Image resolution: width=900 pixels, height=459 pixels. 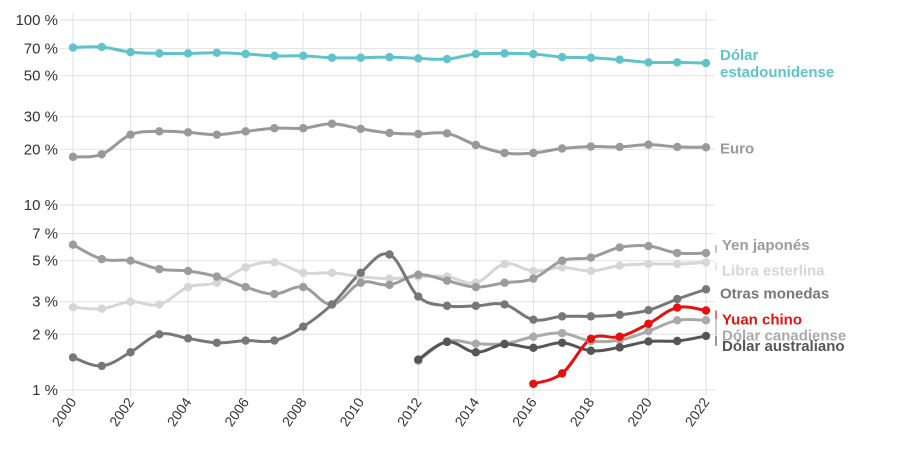 What do you see at coordinates (696, 411) in the screenshot?
I see `x-tick-label: 2022` at bounding box center [696, 411].